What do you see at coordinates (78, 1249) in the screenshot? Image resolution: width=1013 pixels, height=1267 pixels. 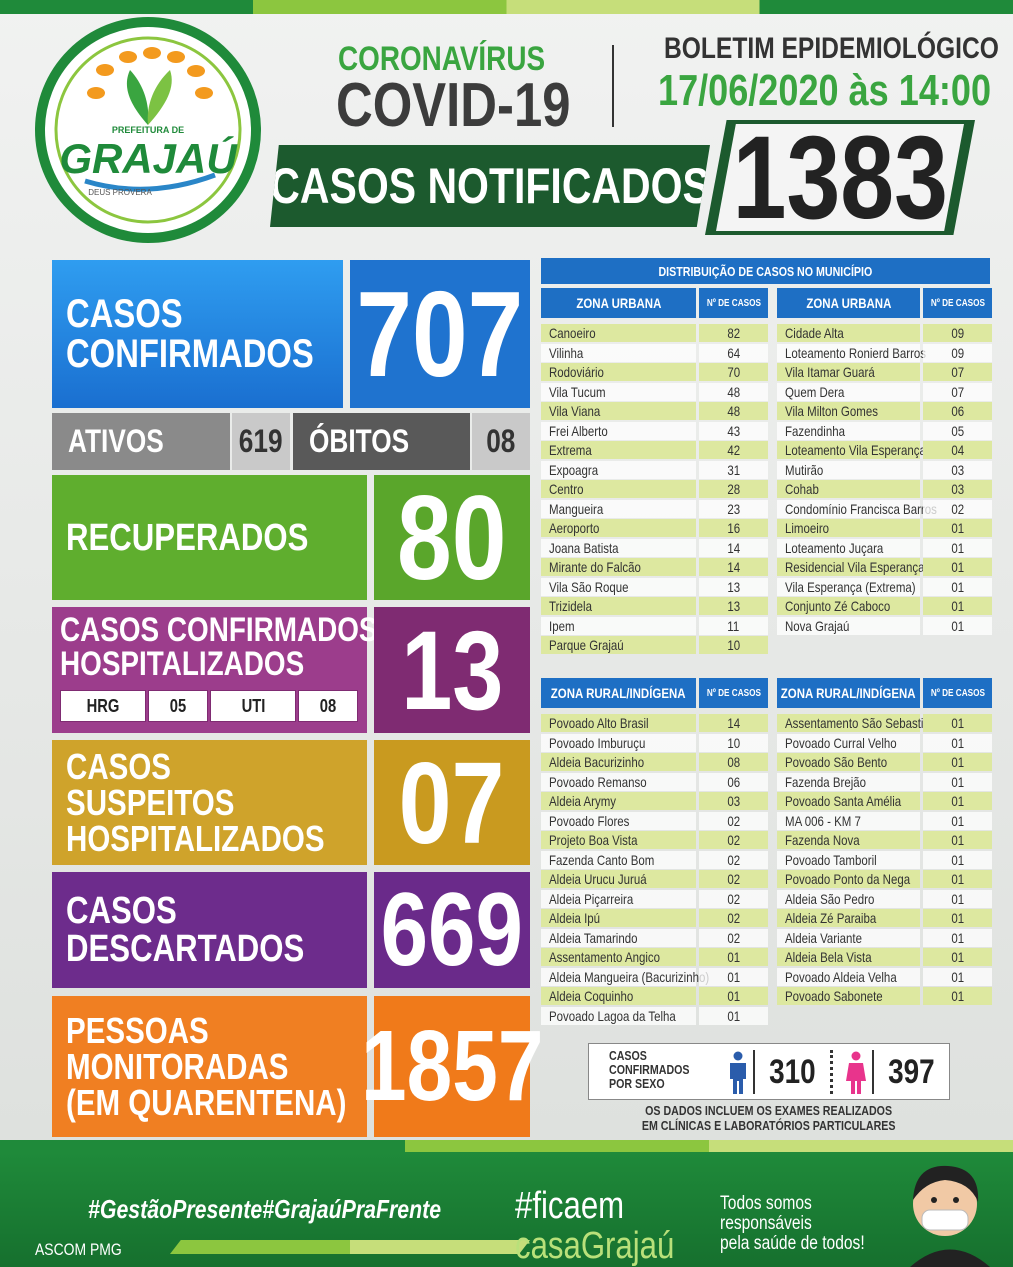 I see `credit: ASCOM PMG` at bounding box center [78, 1249].